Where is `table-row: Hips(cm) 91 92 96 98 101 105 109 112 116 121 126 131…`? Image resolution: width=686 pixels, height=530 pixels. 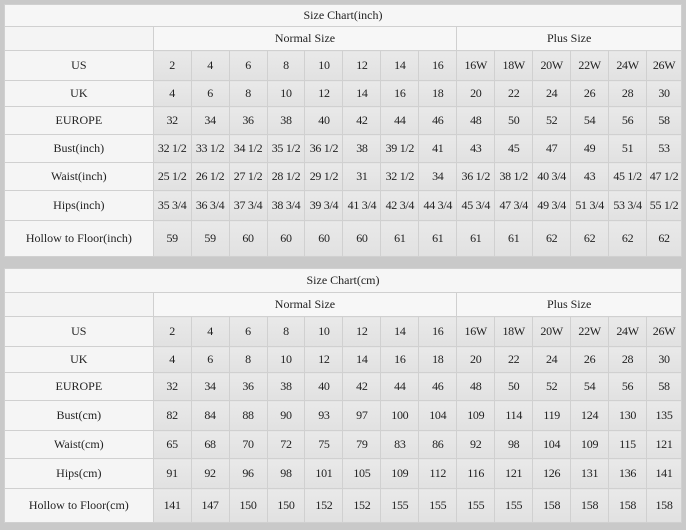
table-row: Hips(cm) 91 92 96 98 101 105 109 112 116 121 126 131… is located at coordinates (343, 473).